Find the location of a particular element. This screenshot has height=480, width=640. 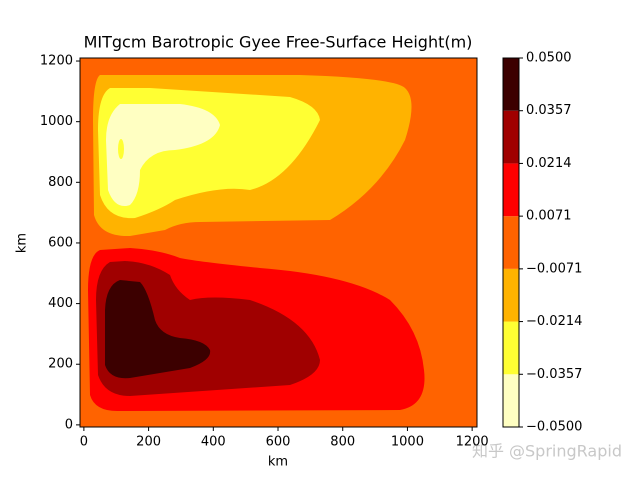

colorbar-tick-label: 0.0071 is located at coordinates (549, 216).